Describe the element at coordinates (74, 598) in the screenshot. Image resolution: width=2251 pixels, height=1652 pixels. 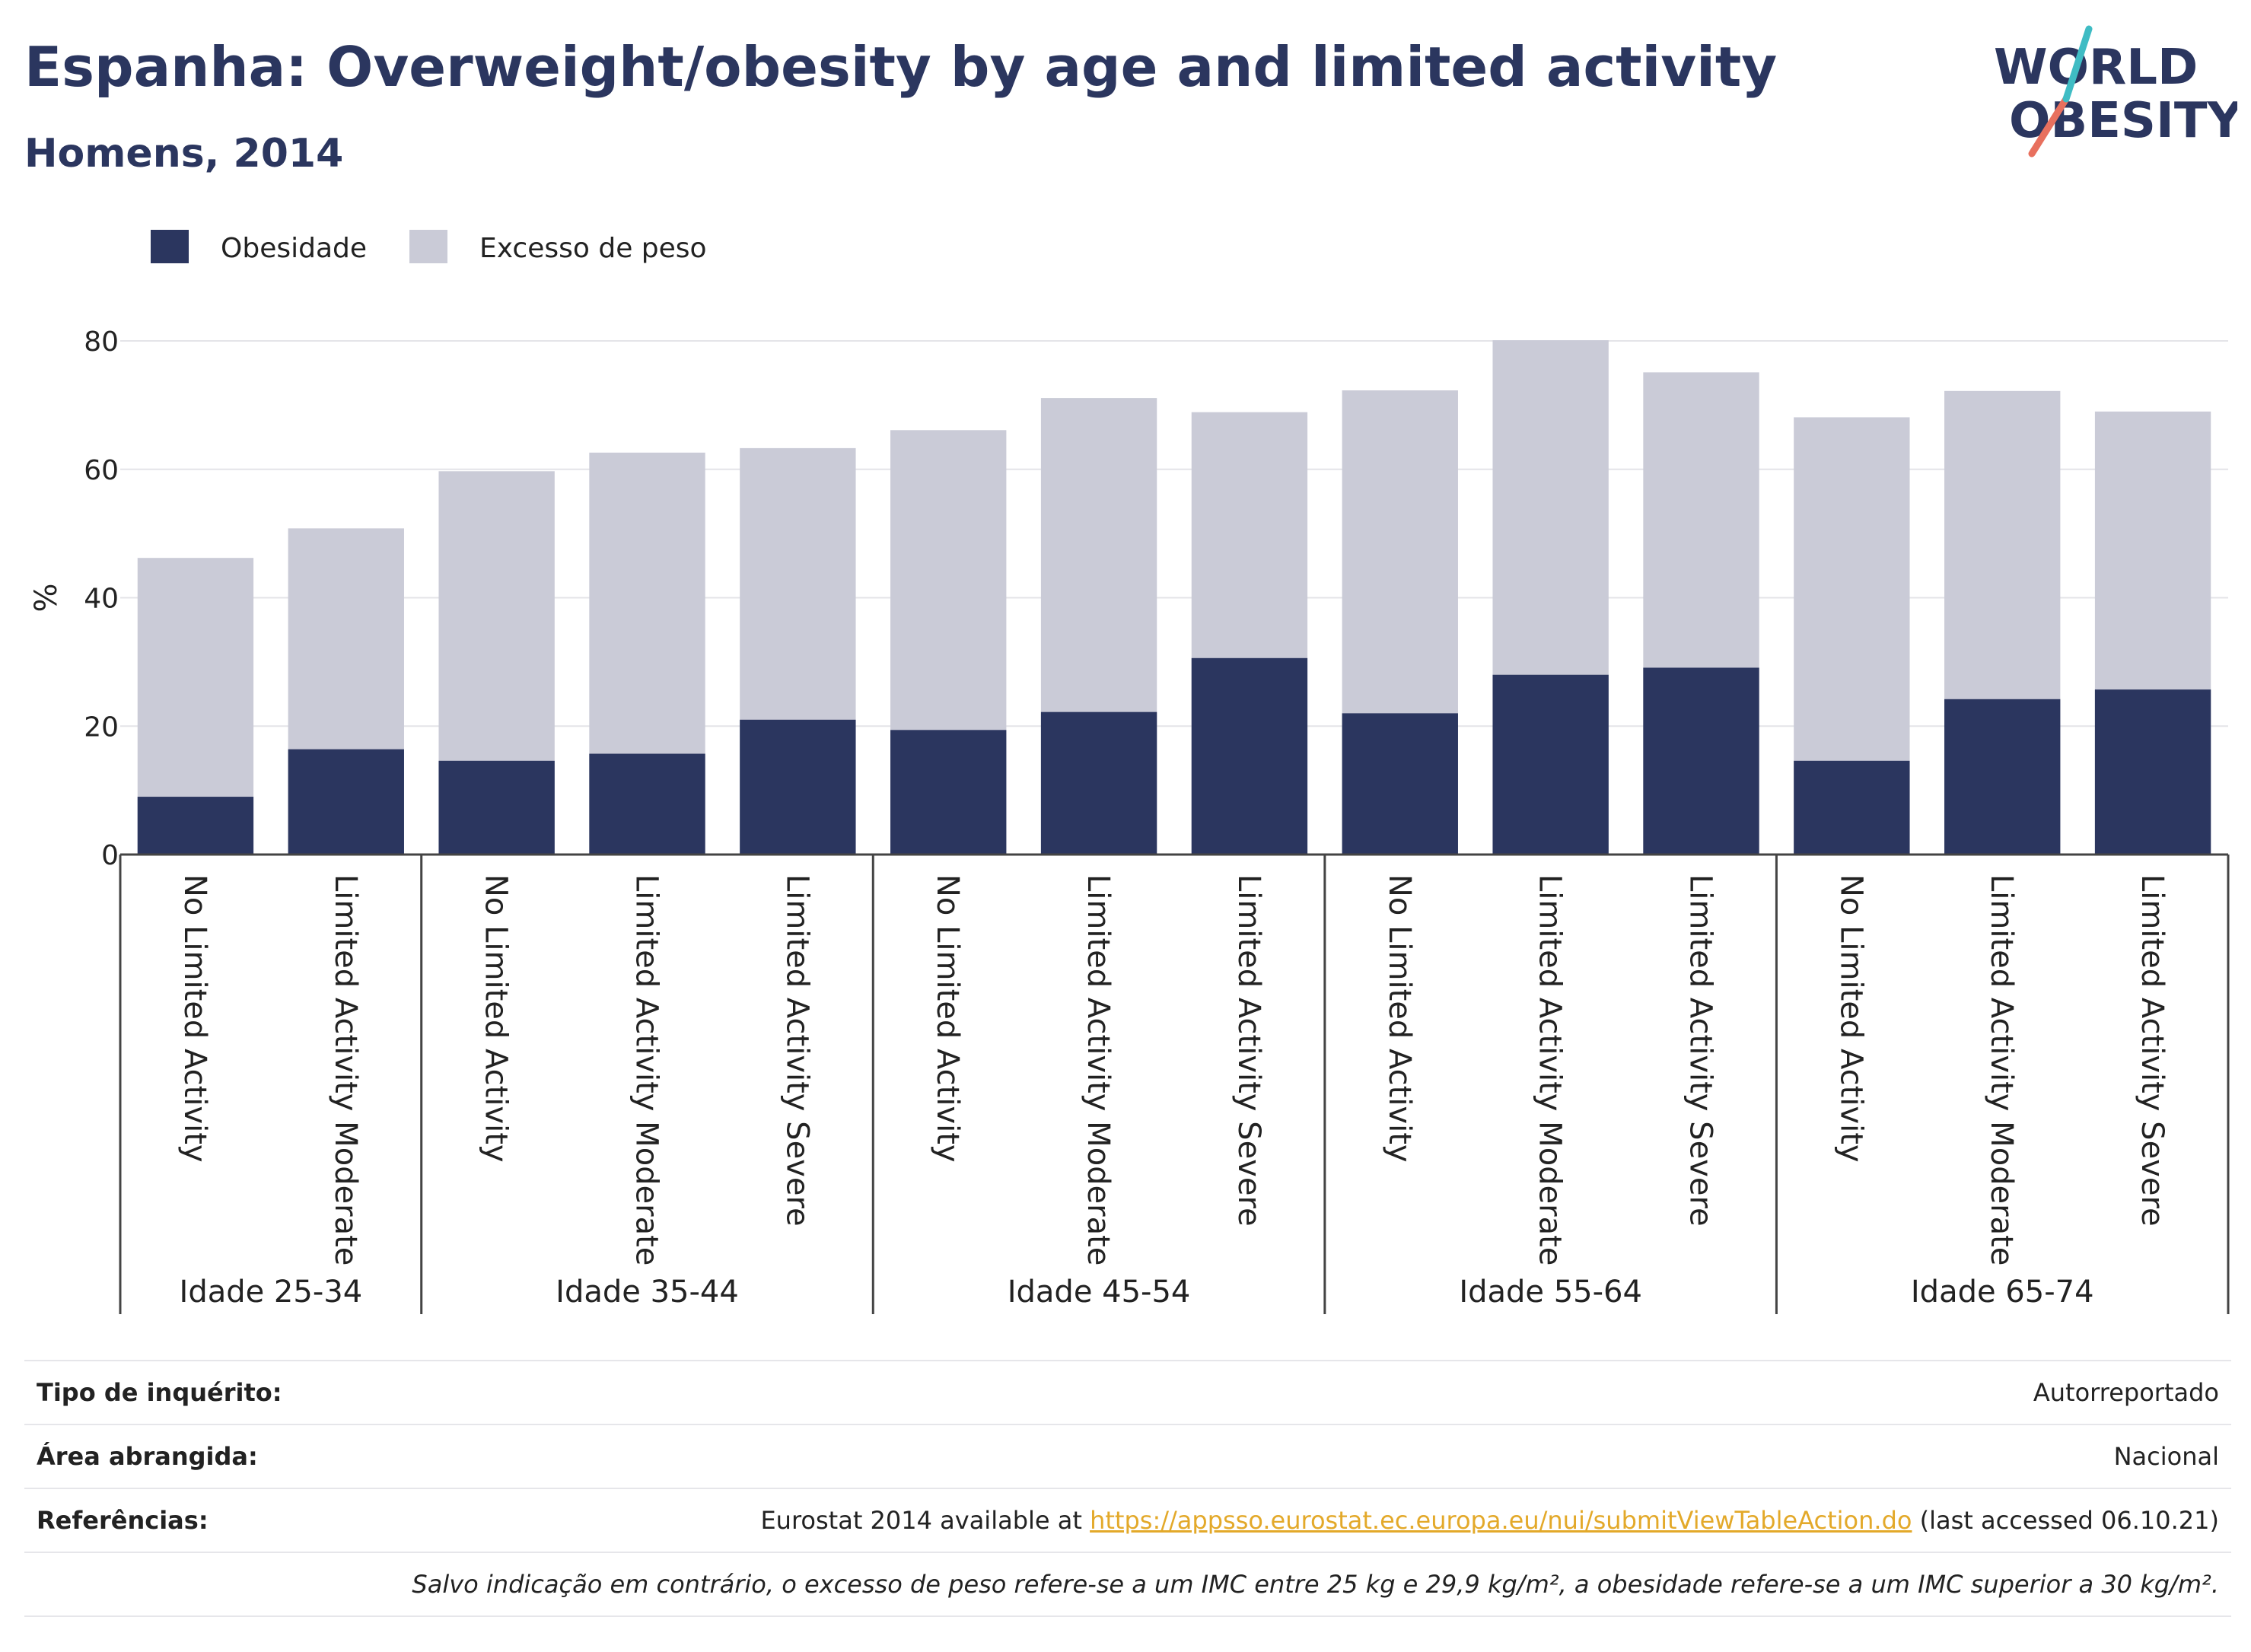
I see `y-axis: 0 20 40 60 80%` at that location.